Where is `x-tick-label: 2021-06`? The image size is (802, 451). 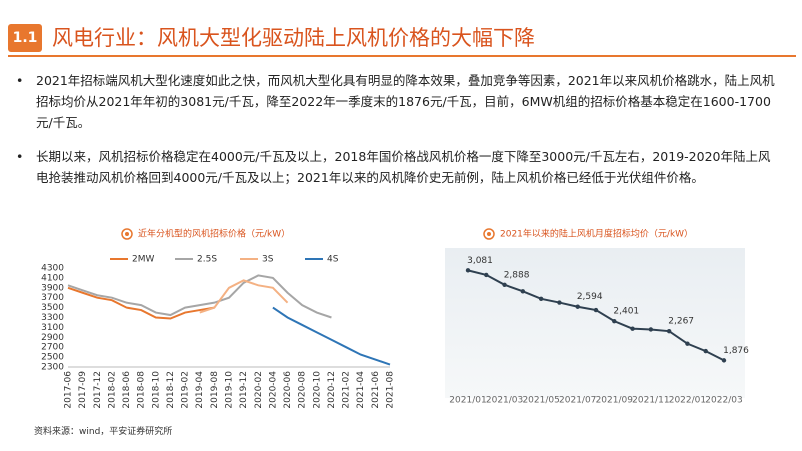 x-tick-label: 2021-06 is located at coordinates (376, 390).